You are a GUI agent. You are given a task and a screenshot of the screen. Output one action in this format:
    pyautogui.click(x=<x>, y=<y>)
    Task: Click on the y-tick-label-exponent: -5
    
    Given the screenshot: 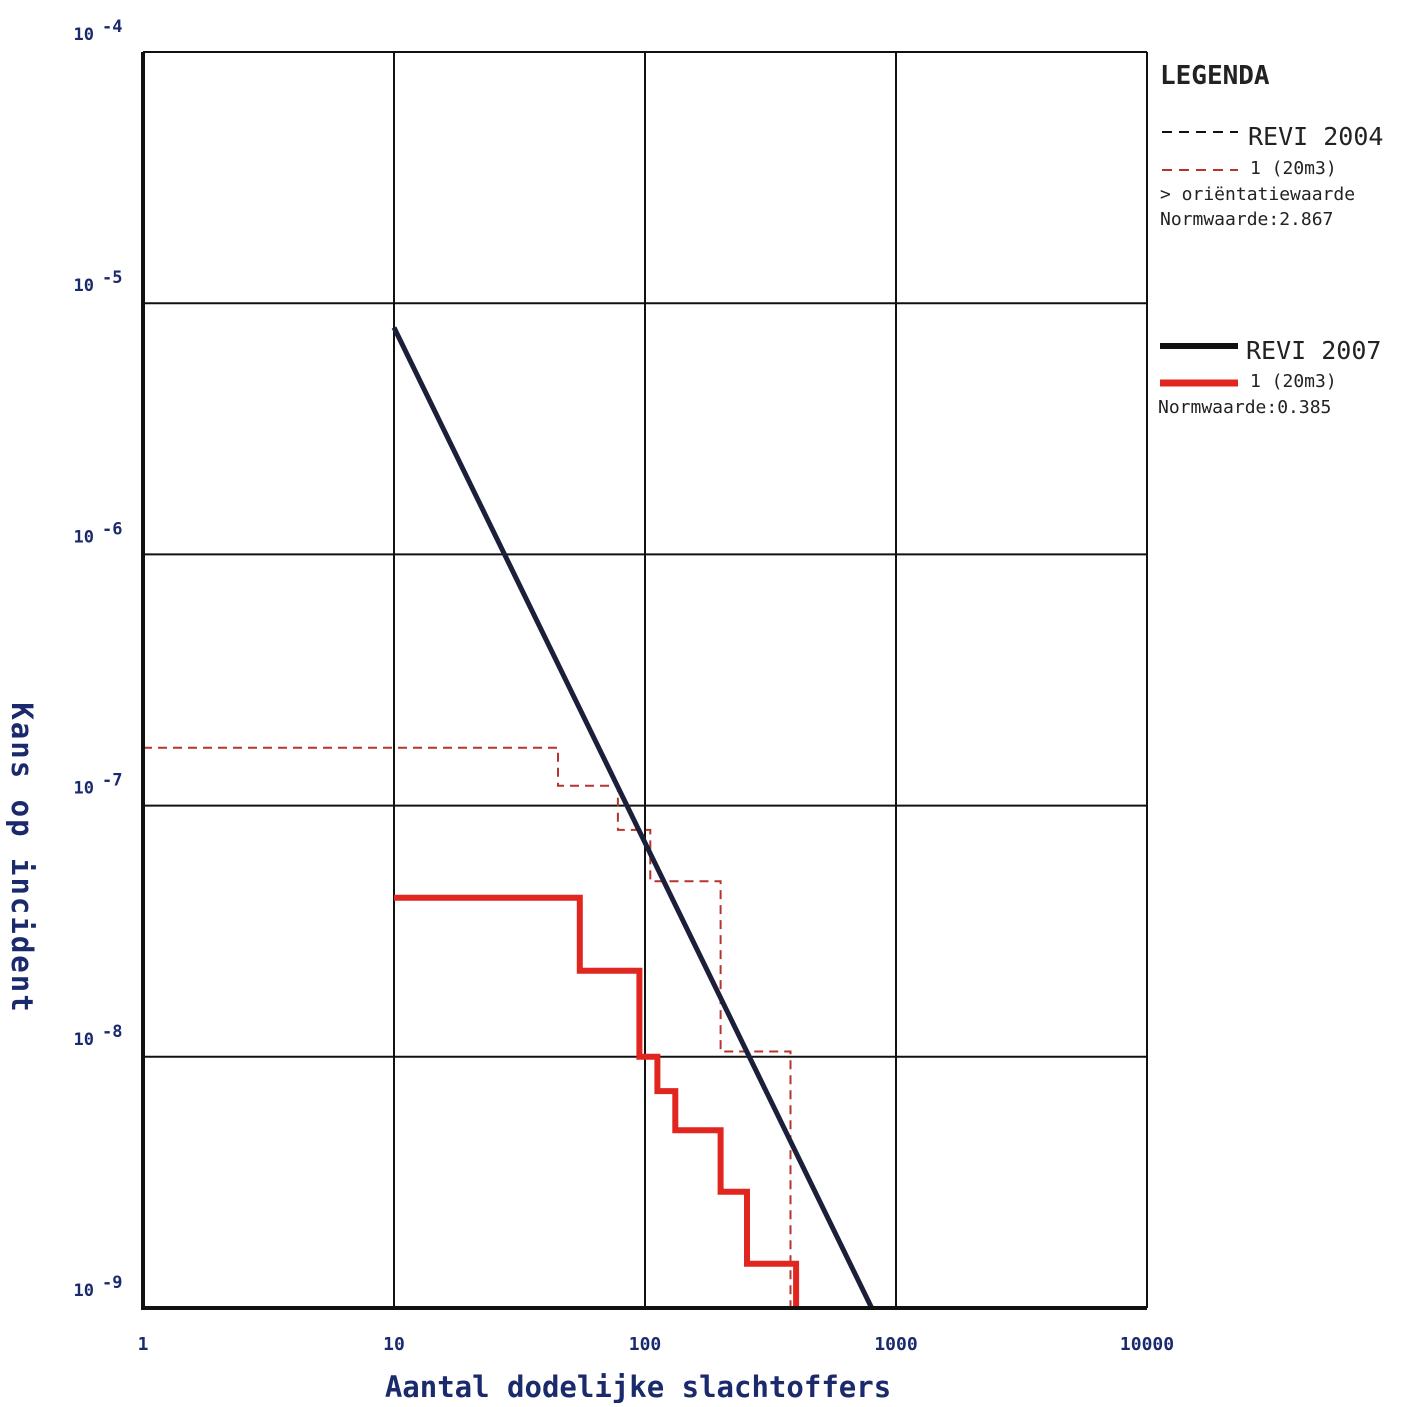 What is the action you would take?
    pyautogui.click(x=112, y=278)
    